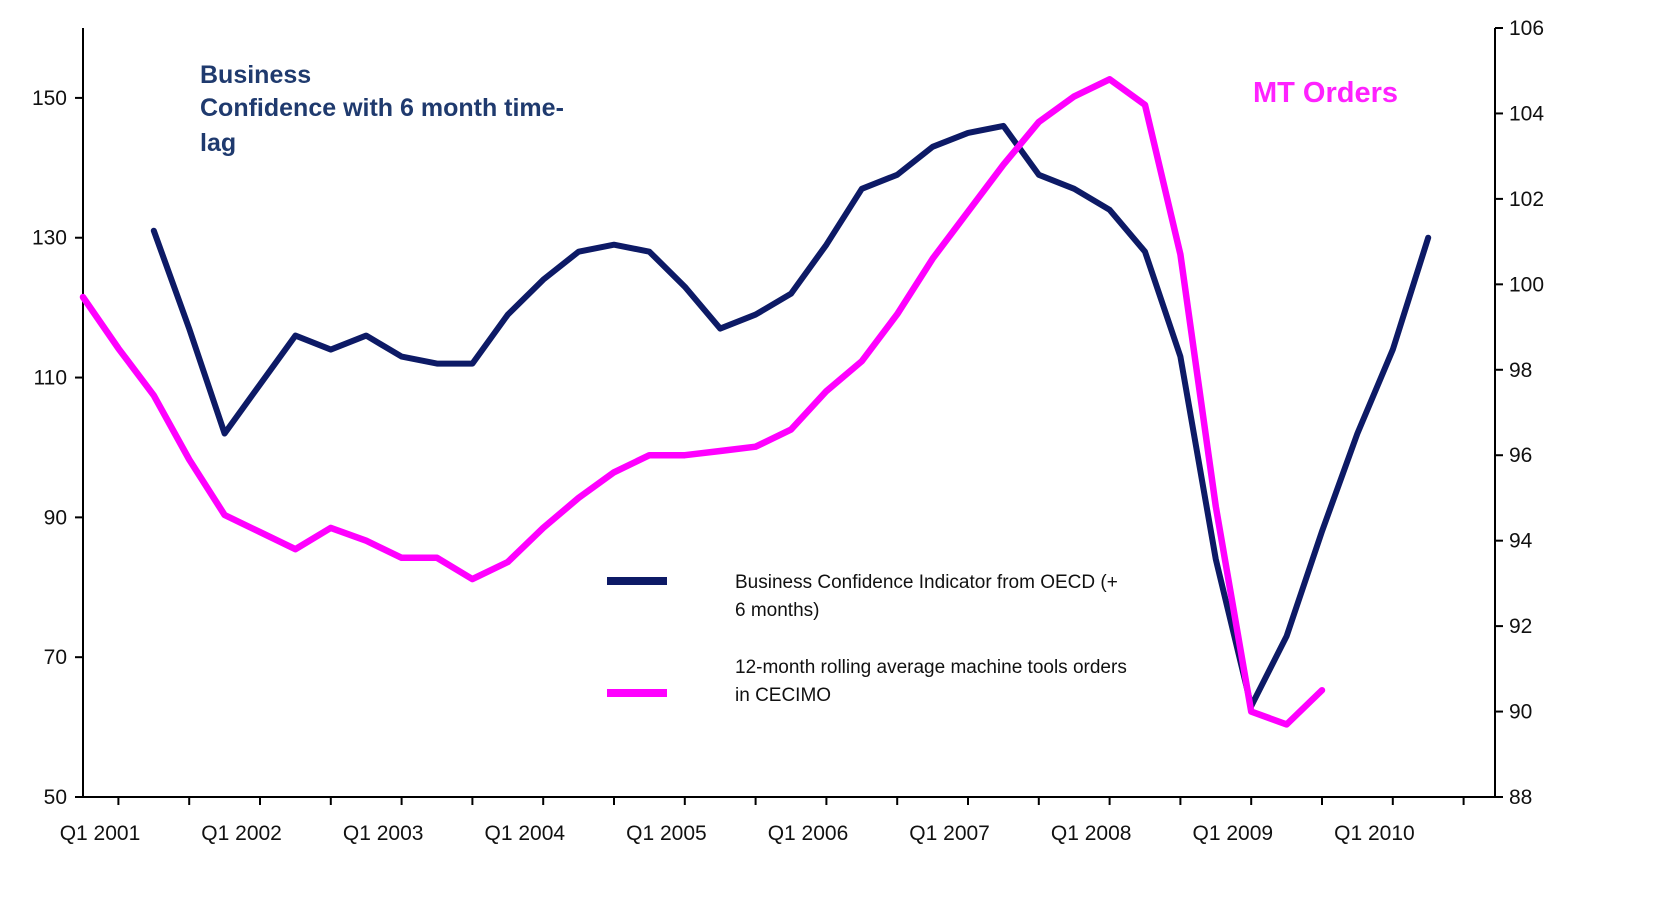 The height and width of the screenshot is (897, 1661). I want to click on legend-label-business-confidence-line-2: 6 months), so click(777, 610).